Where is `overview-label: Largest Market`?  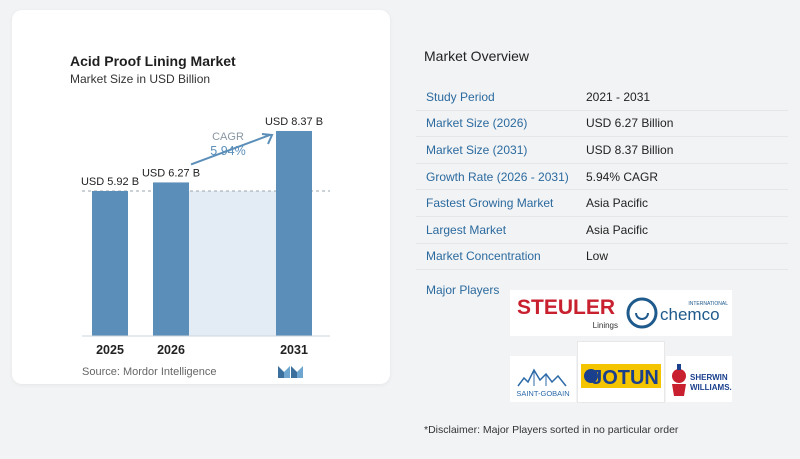 overview-label: Largest Market is located at coordinates (466, 229).